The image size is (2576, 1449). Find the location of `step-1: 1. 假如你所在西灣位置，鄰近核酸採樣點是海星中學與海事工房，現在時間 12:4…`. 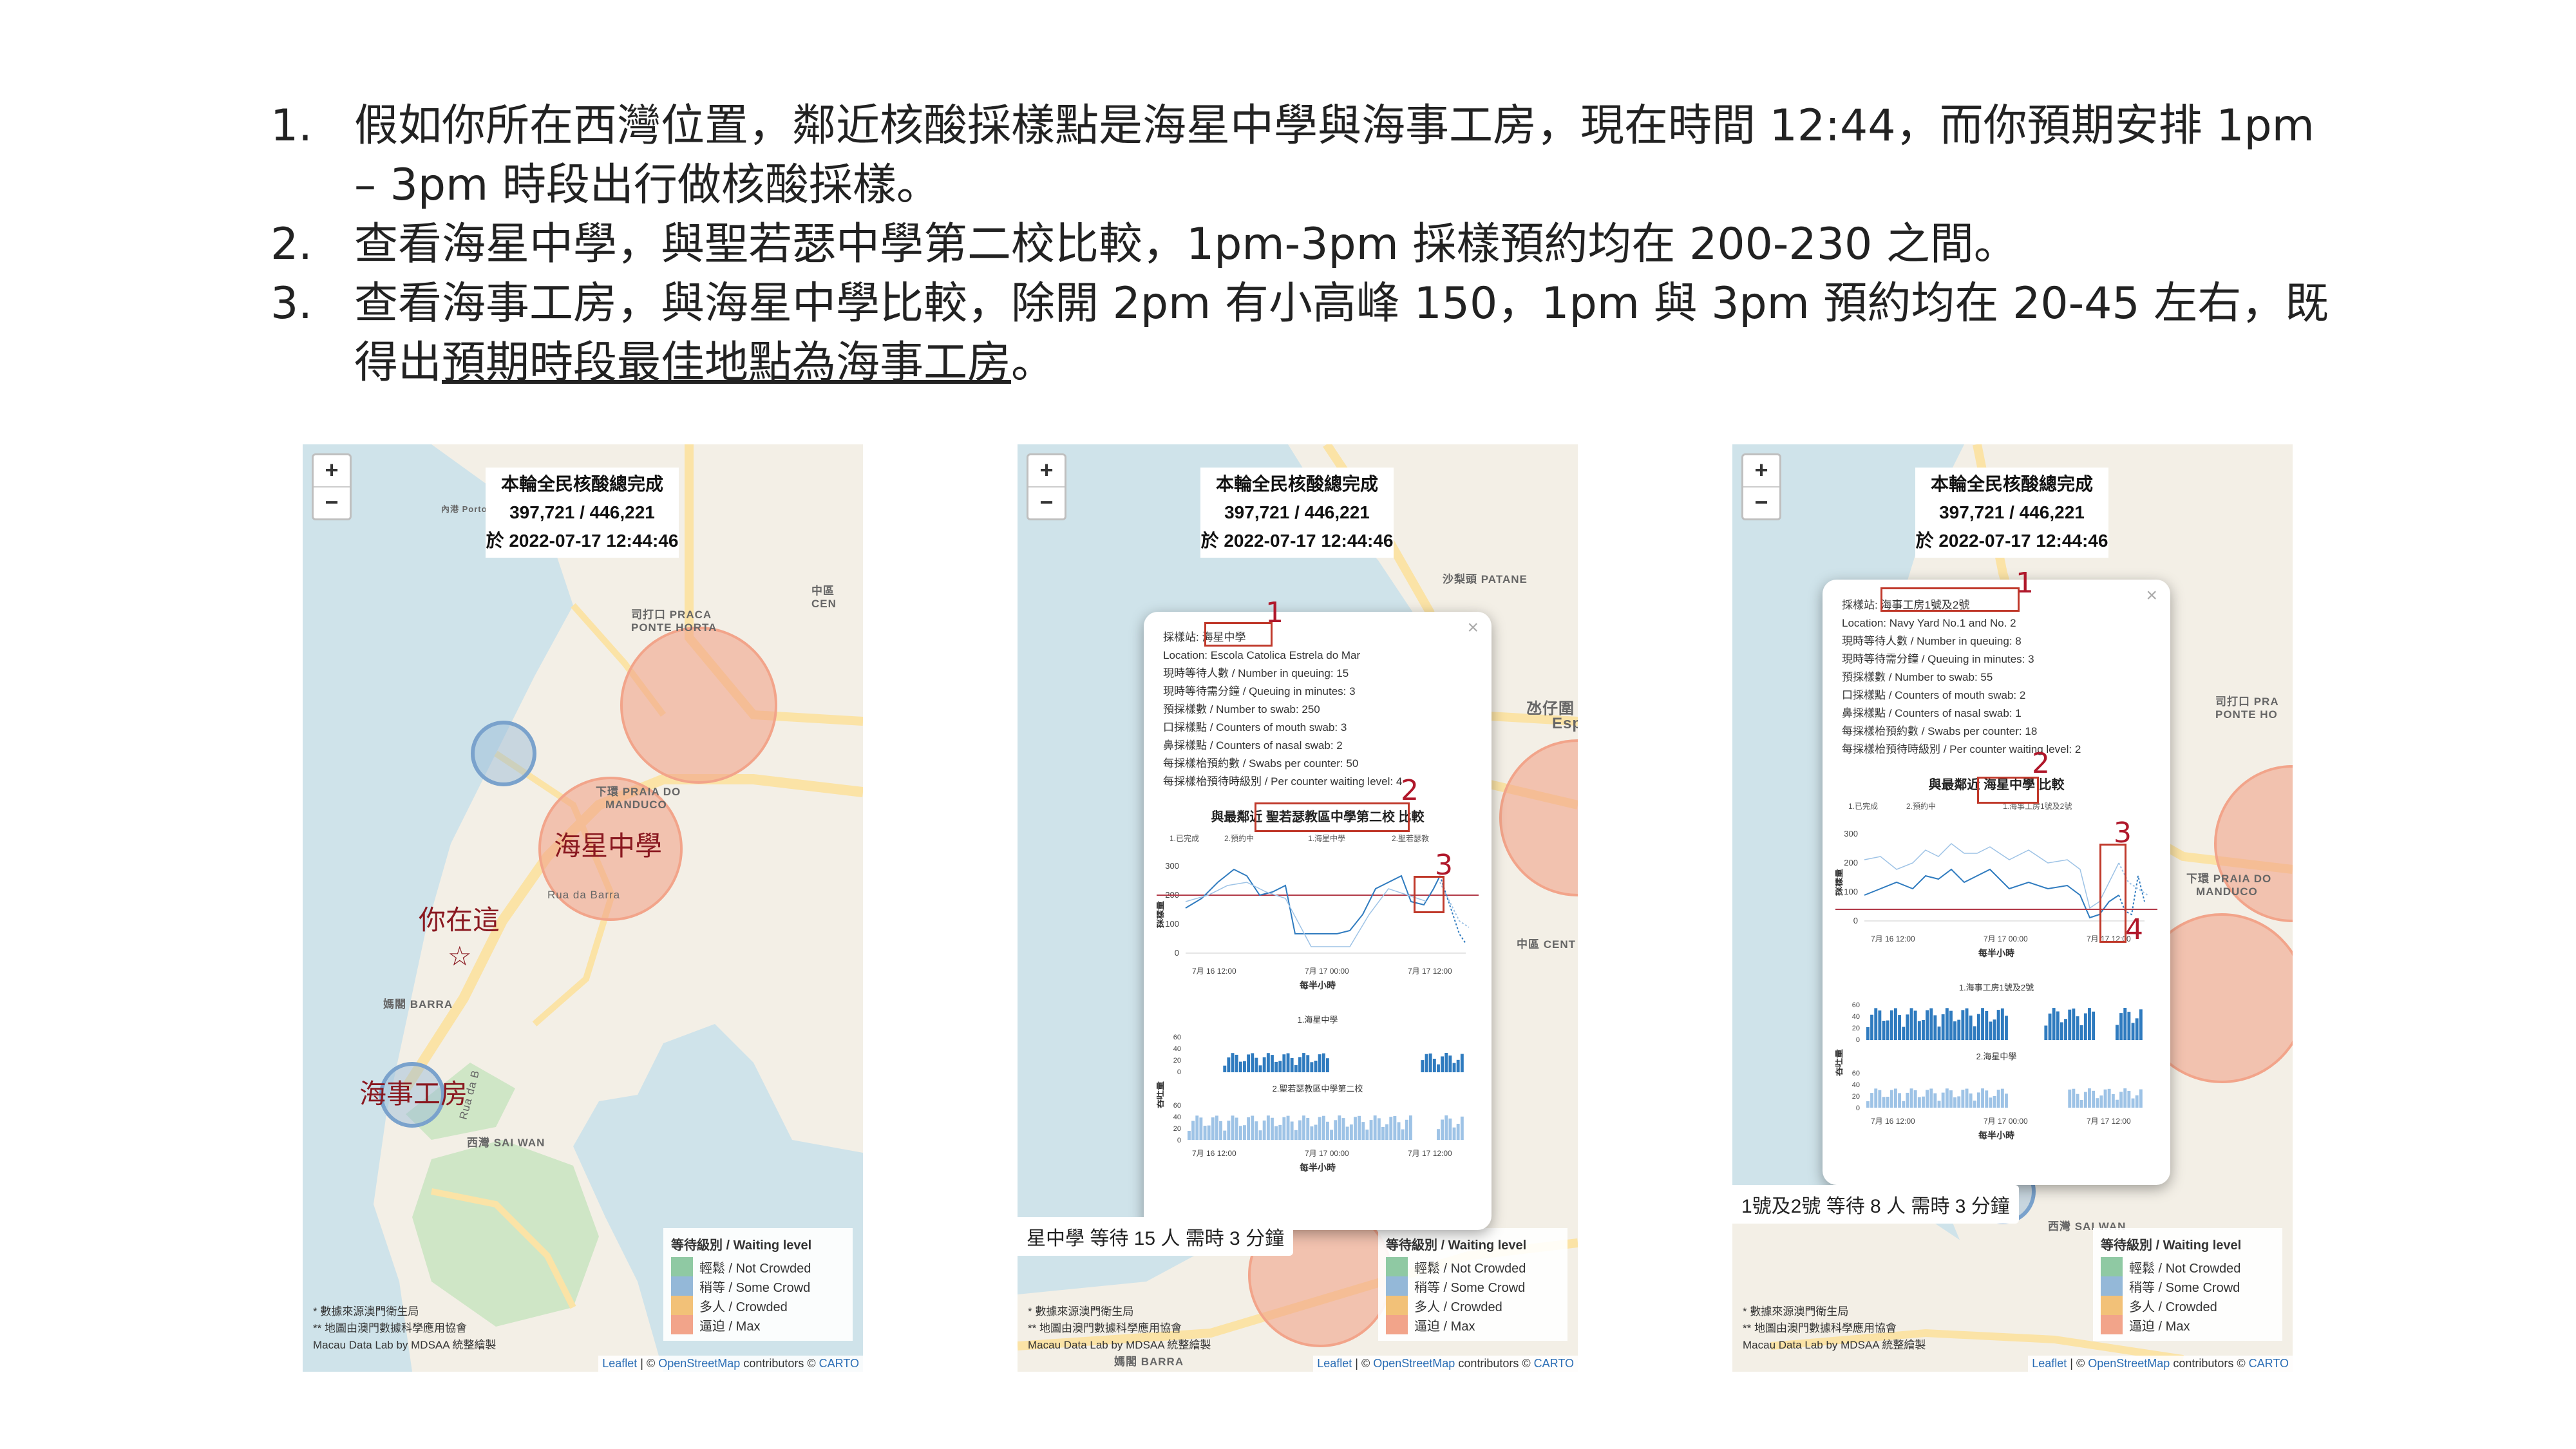

step-1: 1. 假如你所在西灣位置，鄰近核酸採樣點是海星中學與海事工房，現在時間 12:4… is located at coordinates (1300, 156).